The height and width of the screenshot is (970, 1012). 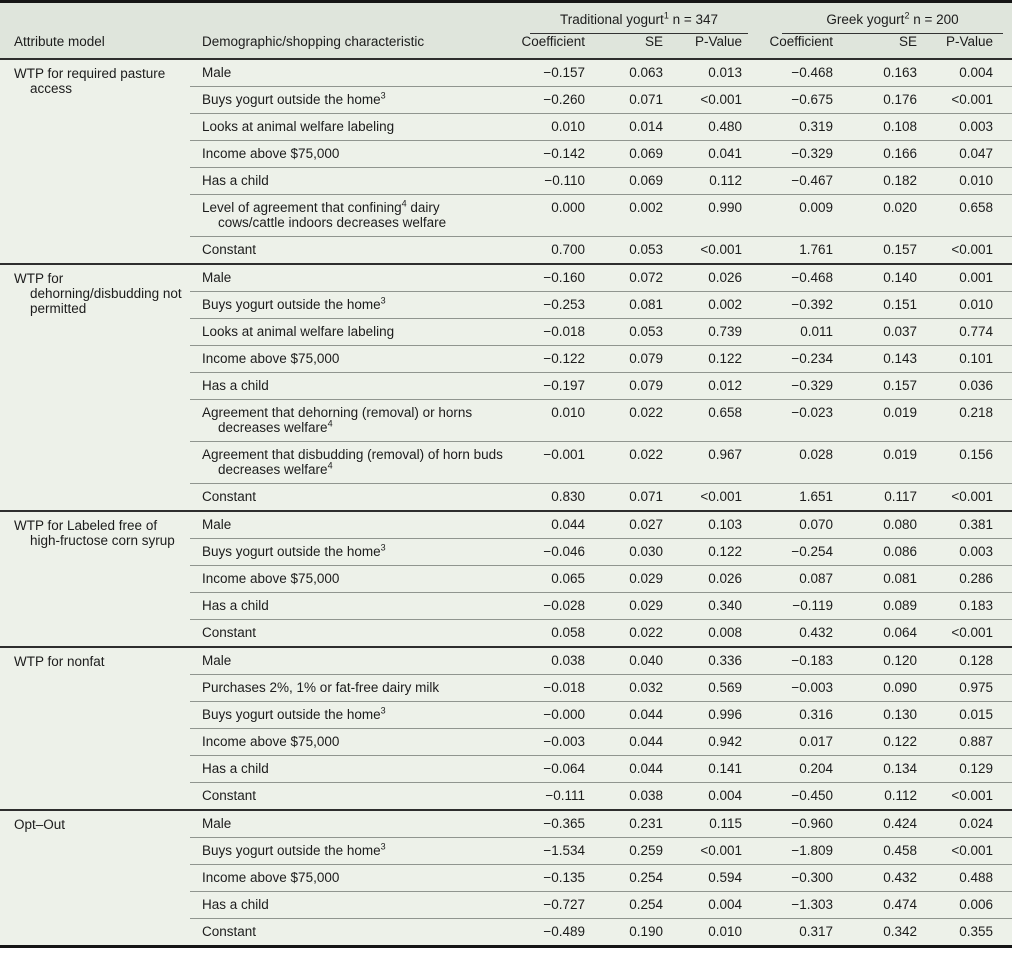 I want to click on value-cell: 0.336, so click(x=717, y=661).